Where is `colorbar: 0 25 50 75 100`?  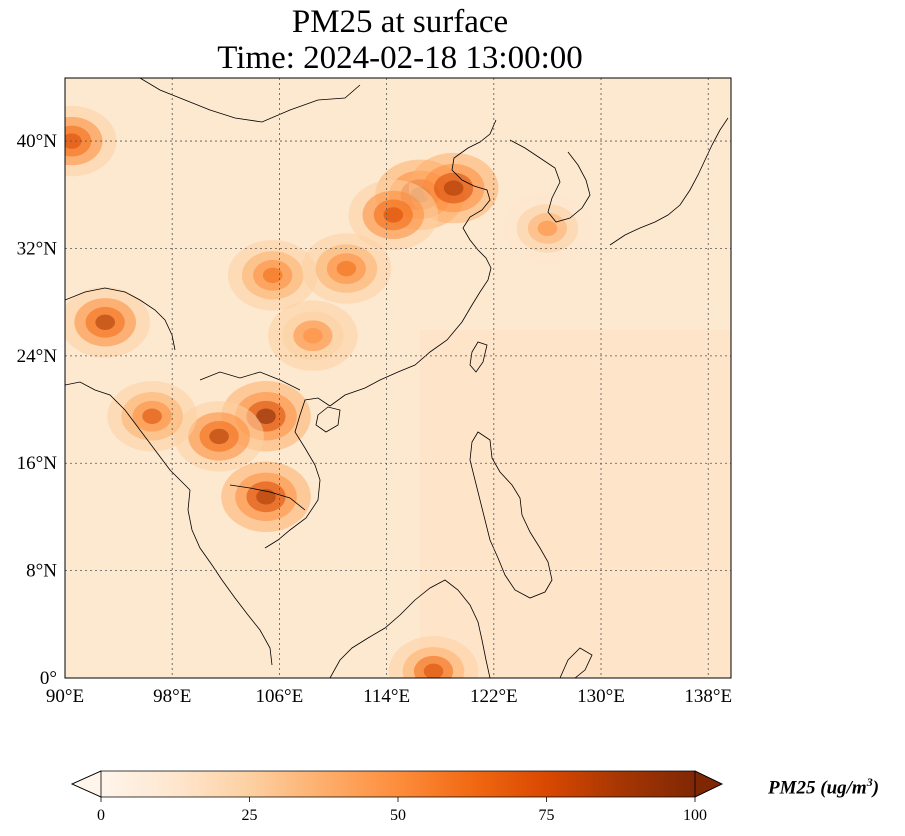
colorbar: 0 25 50 75 100 is located at coordinates (397, 797).